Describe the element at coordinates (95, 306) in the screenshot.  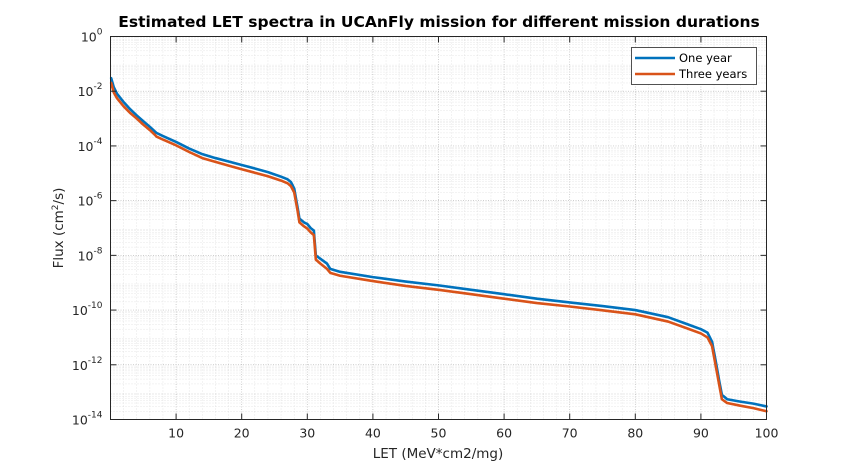
I see `y-tick-exponent: -10` at that location.